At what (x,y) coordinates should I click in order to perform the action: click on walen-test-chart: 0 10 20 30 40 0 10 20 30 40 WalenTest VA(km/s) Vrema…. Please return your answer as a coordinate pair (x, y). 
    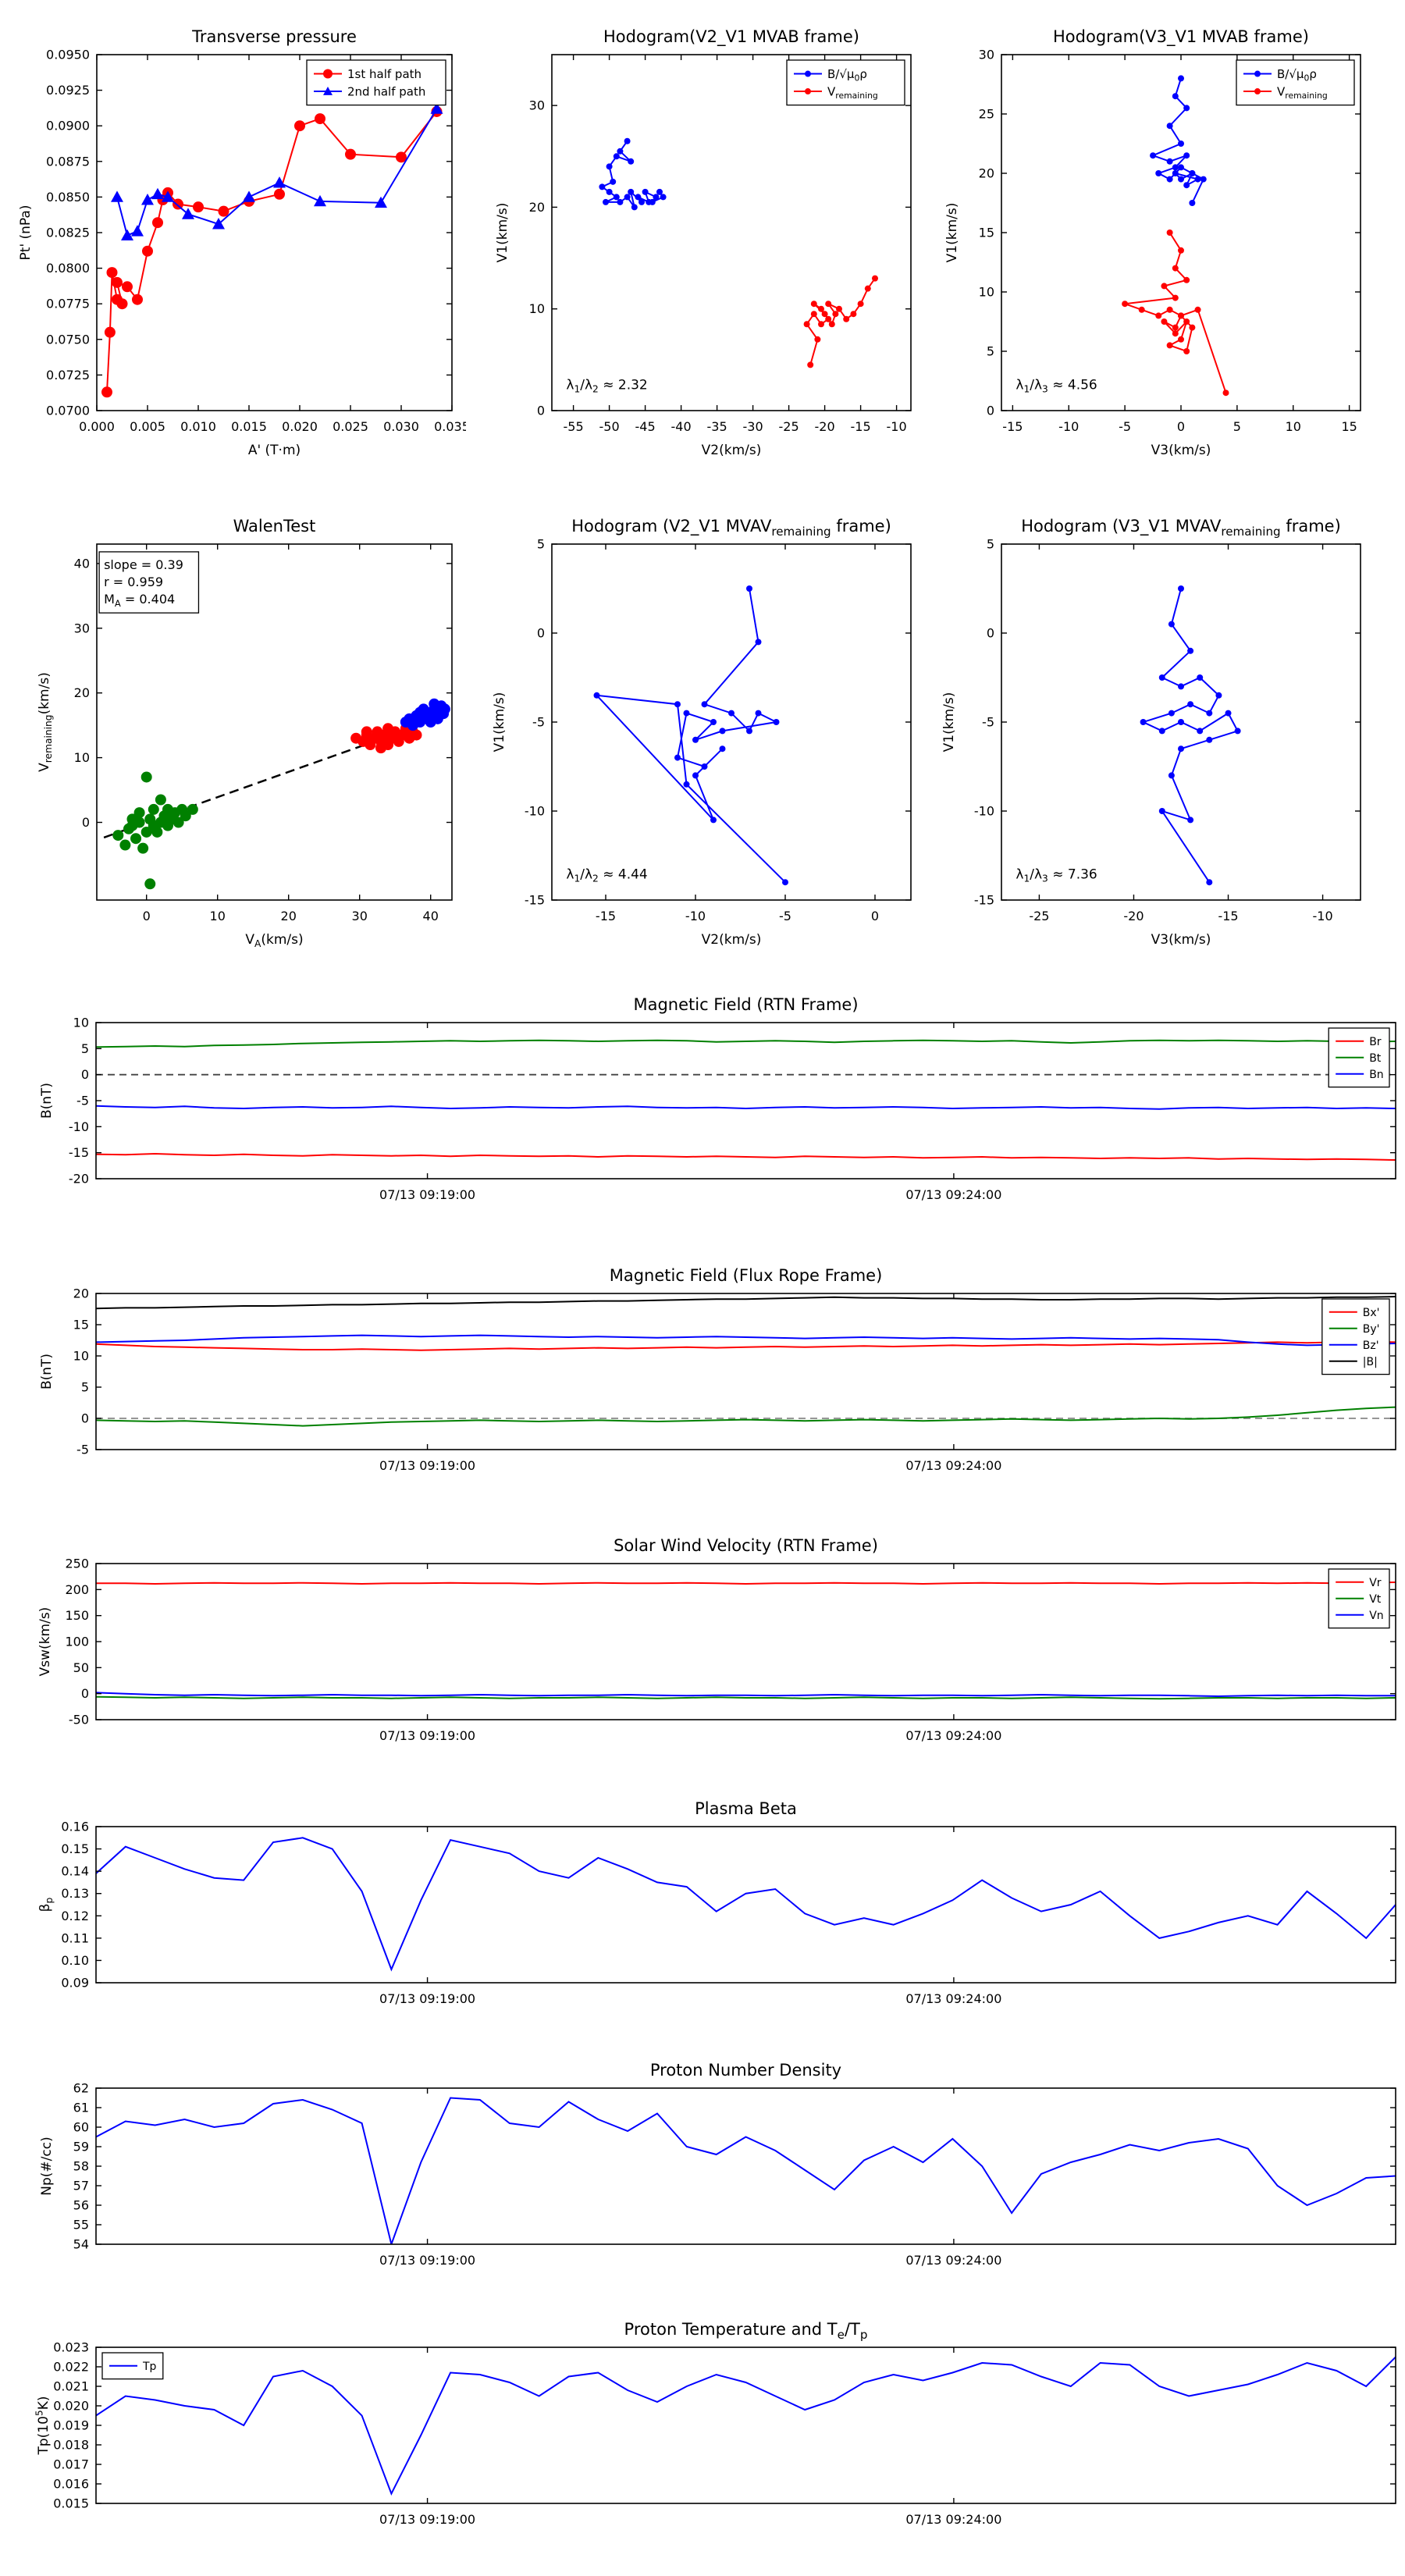
    Looking at the image, I should click on (241, 737).